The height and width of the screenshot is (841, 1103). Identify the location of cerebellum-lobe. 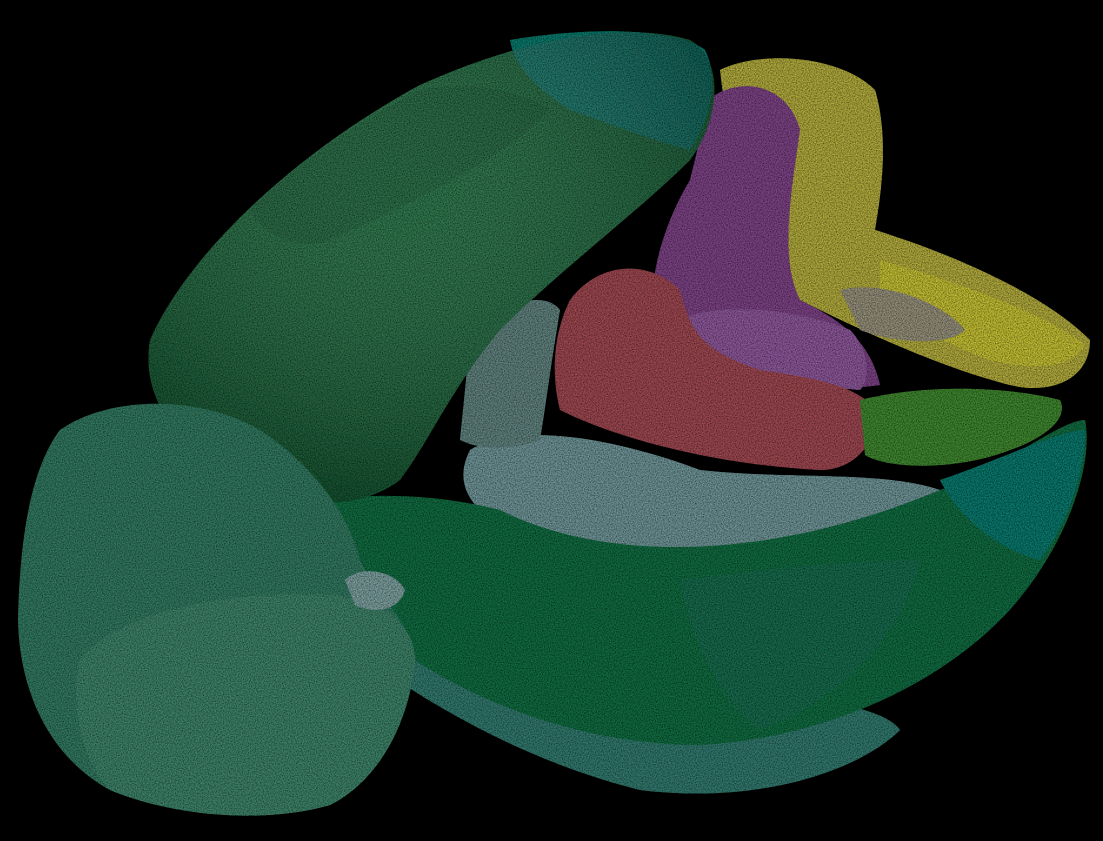
(982, 313).